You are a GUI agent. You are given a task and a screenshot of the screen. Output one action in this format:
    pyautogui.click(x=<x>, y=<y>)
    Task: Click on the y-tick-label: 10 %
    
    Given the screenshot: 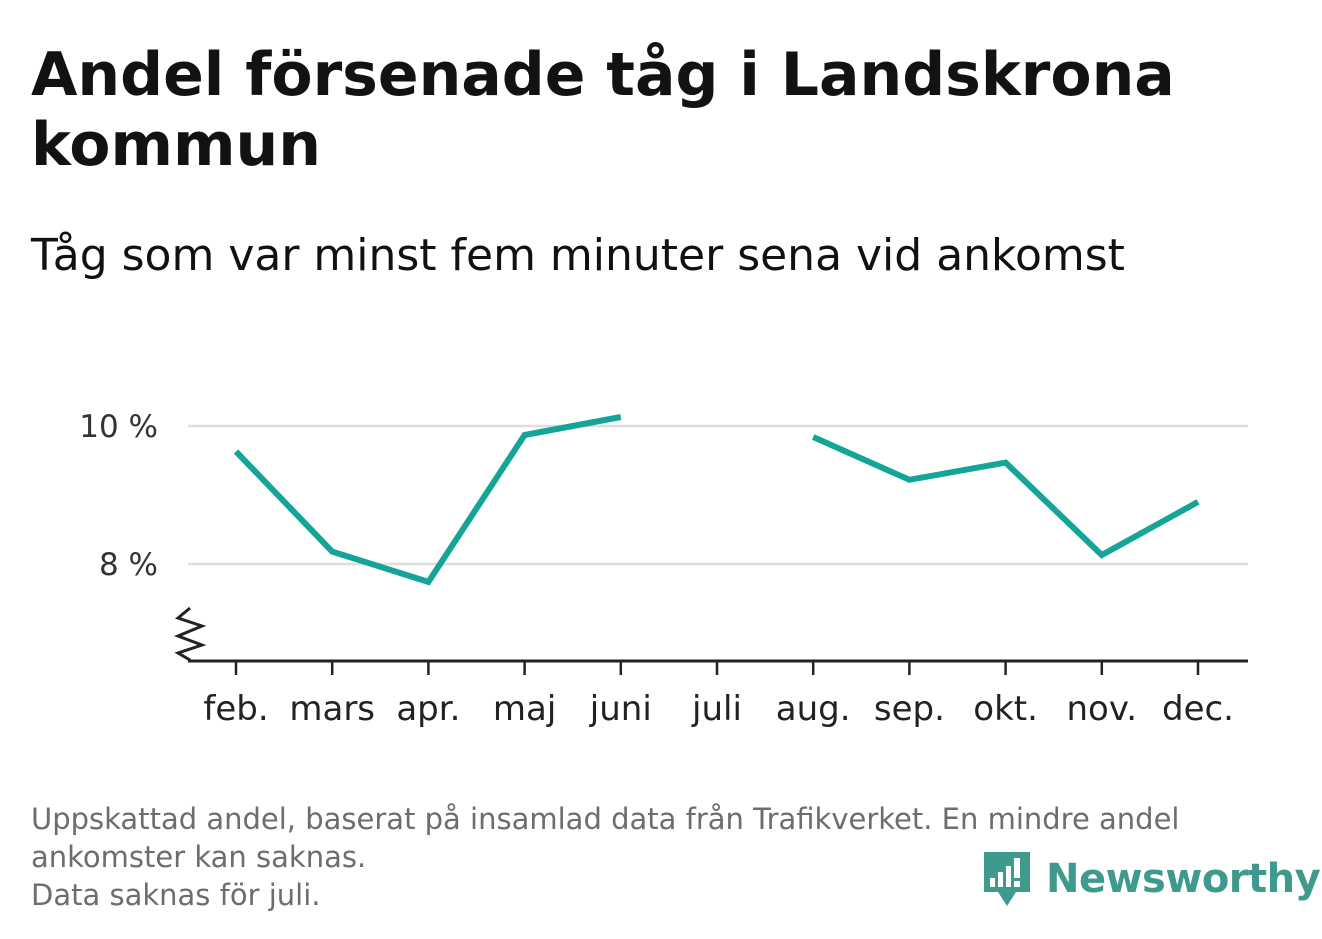 What is the action you would take?
    pyautogui.click(x=118, y=427)
    